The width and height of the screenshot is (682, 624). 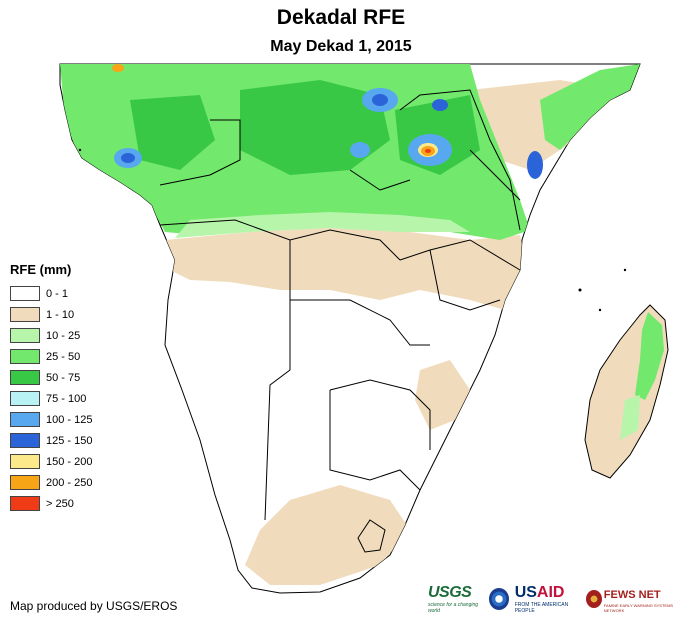 I want to click on legend-item: 1 - 10, so click(x=51, y=314).